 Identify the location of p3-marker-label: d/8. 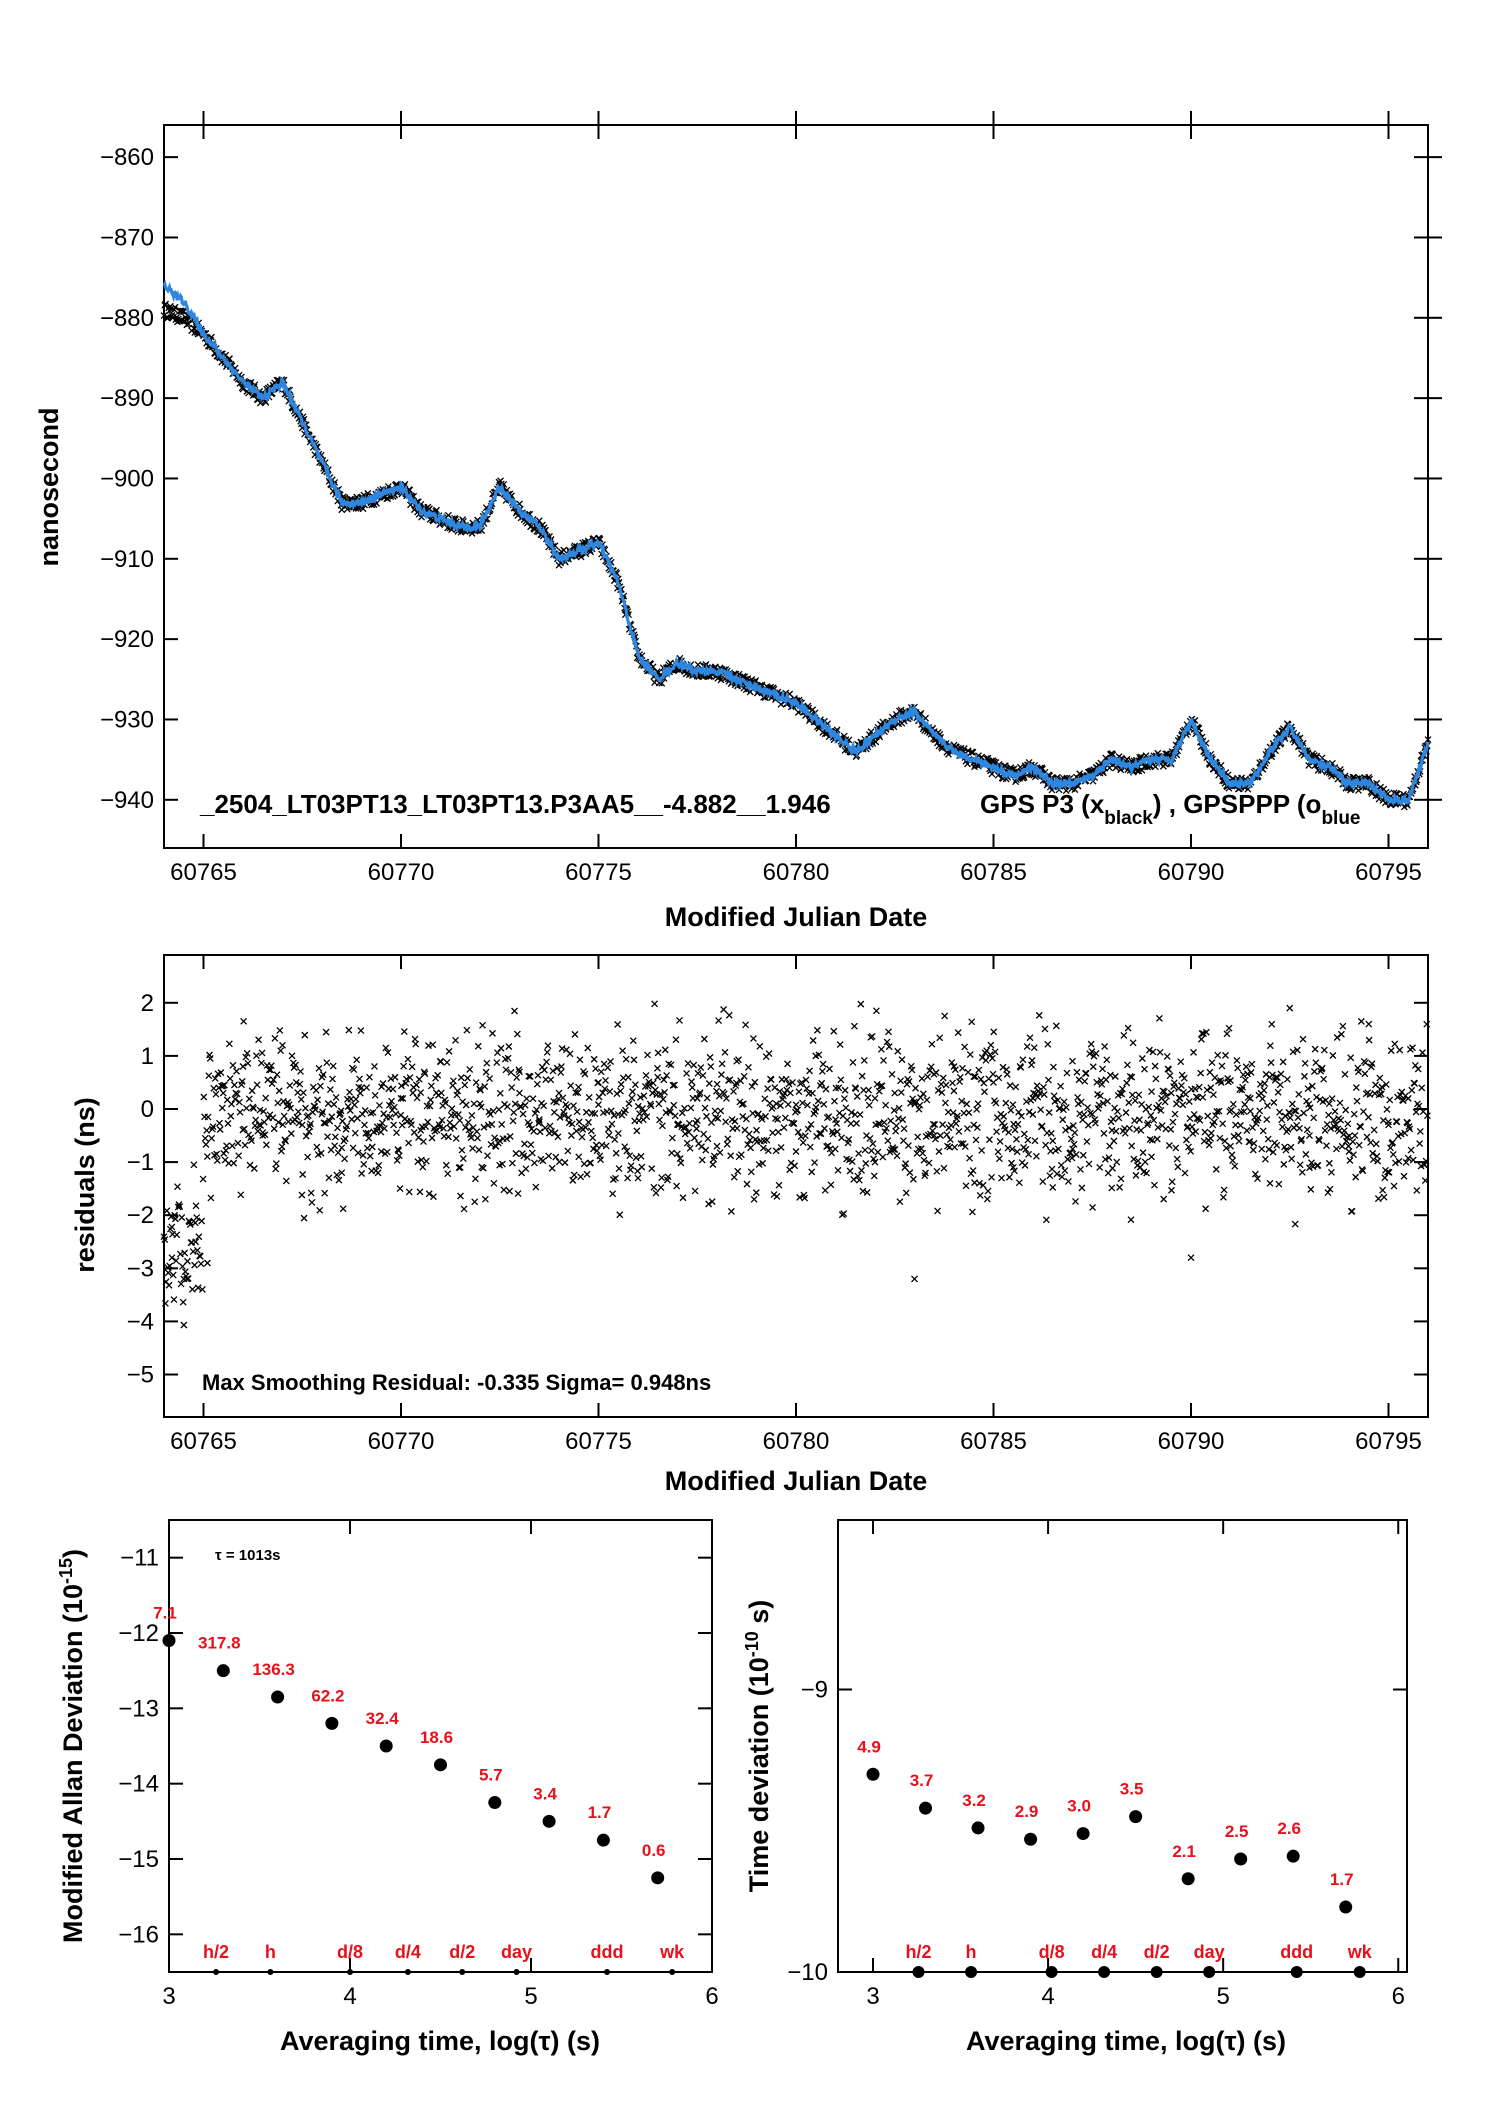
(350, 1952).